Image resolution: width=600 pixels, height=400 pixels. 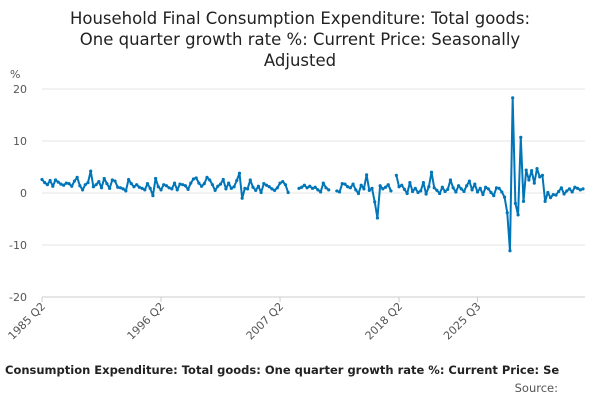 What do you see at coordinates (462, 321) in the screenshot?
I see `x-tick-label: 2025 Q3` at bounding box center [462, 321].